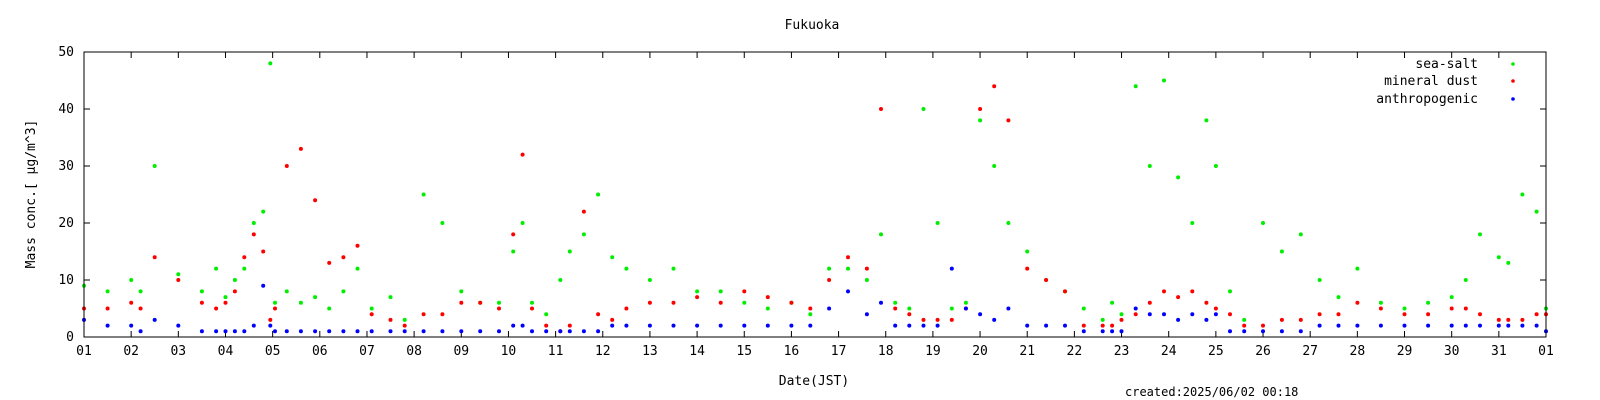  Describe the element at coordinates (1211, 392) in the screenshot. I see `footer-created: created:2025/06/02 00:18` at that location.